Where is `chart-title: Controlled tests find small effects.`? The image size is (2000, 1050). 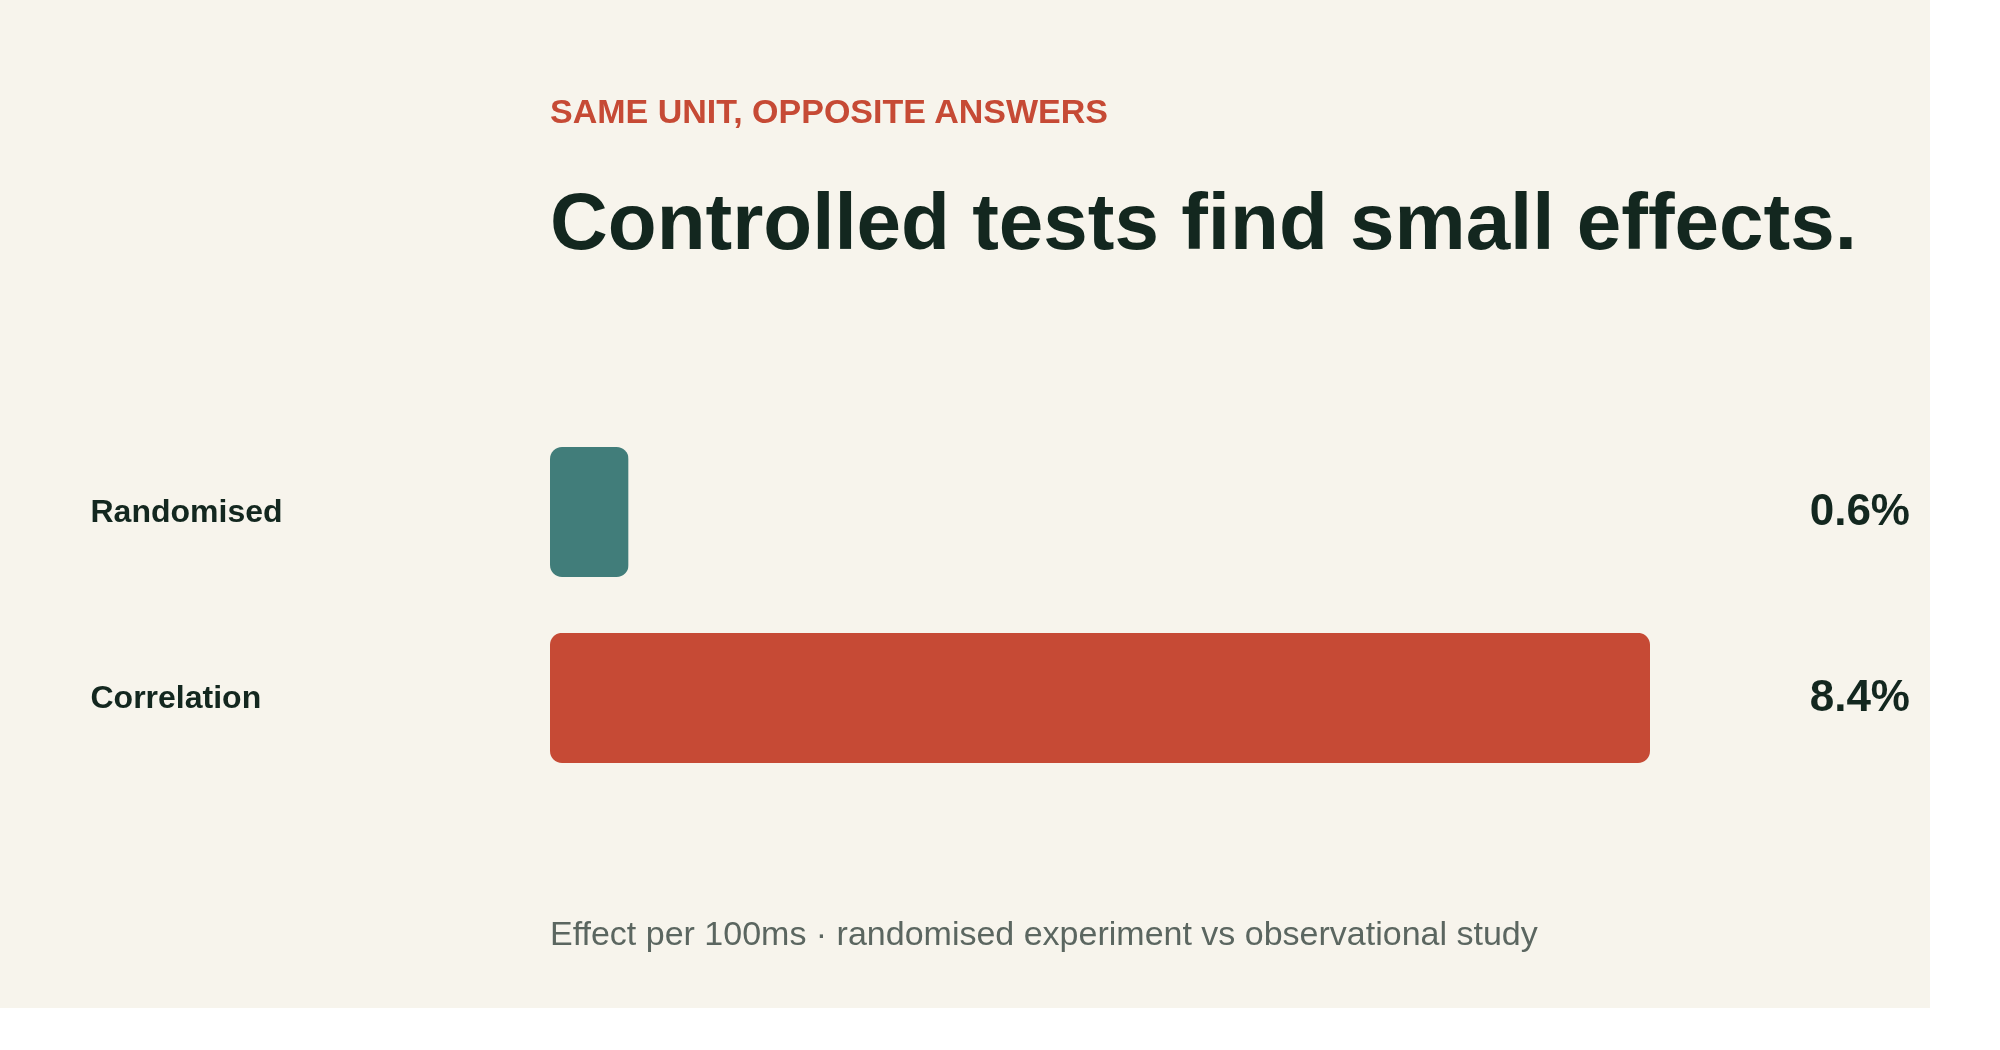
chart-title: Controlled tests find small effects. is located at coordinates (1203, 221).